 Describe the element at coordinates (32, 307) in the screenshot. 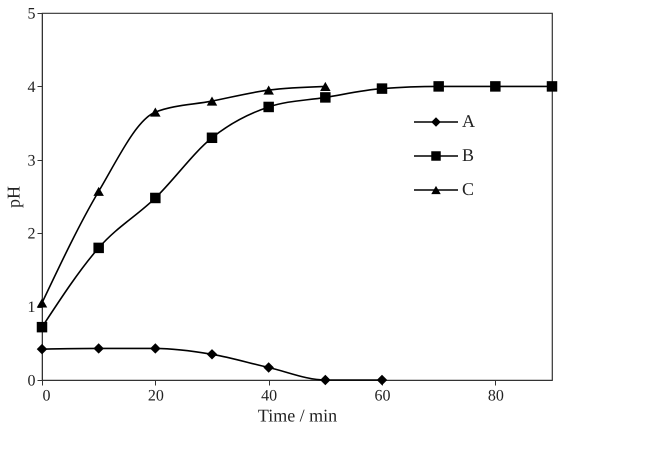

I see `y-tick-label: 1` at that location.